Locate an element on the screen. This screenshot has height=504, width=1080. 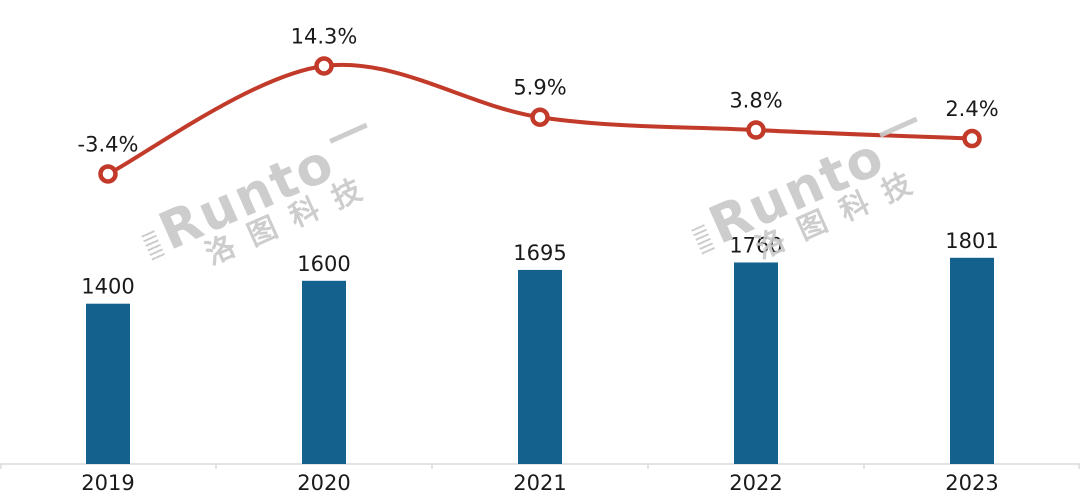
x-axis-label-2020: 2020 is located at coordinates (323, 483).